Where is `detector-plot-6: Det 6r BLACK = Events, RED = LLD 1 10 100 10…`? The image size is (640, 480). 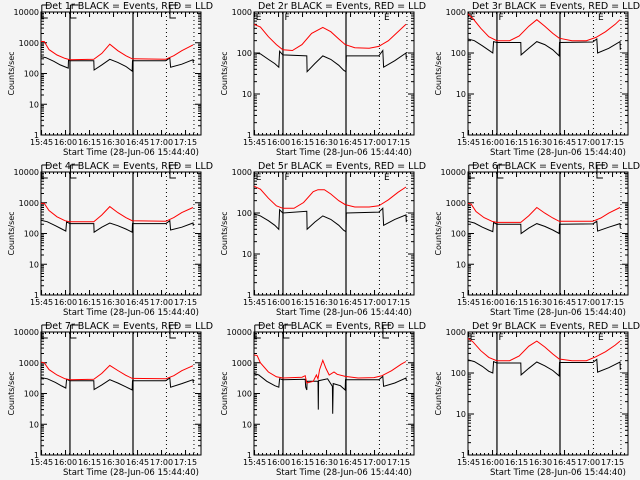 detector-plot-6: Det 6r BLACK = Events, RED = LLD 1 10 100 10… is located at coordinates (537, 239).